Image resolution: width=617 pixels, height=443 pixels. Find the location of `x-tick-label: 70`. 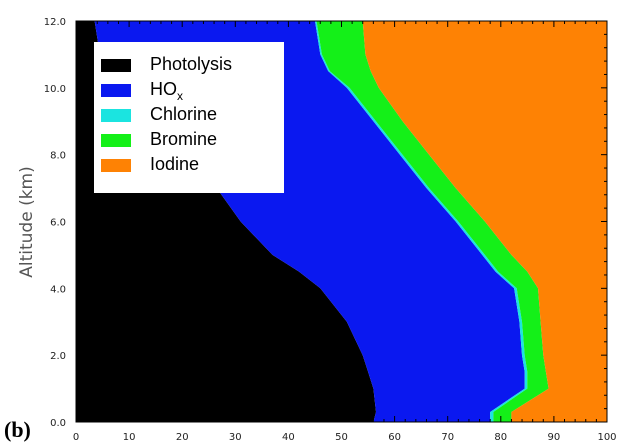

x-tick-label: 70 is located at coordinates (447, 437).